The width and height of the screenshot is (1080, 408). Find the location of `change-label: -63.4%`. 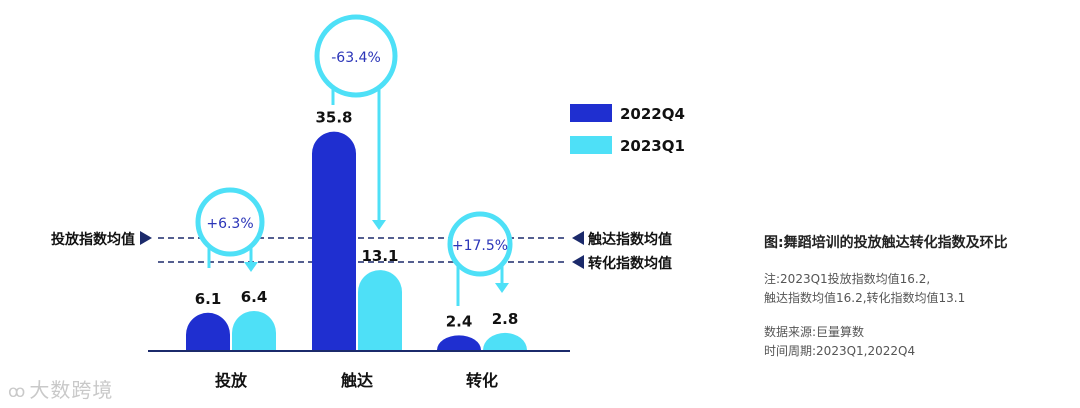

change-label: -63.4% is located at coordinates (356, 58).